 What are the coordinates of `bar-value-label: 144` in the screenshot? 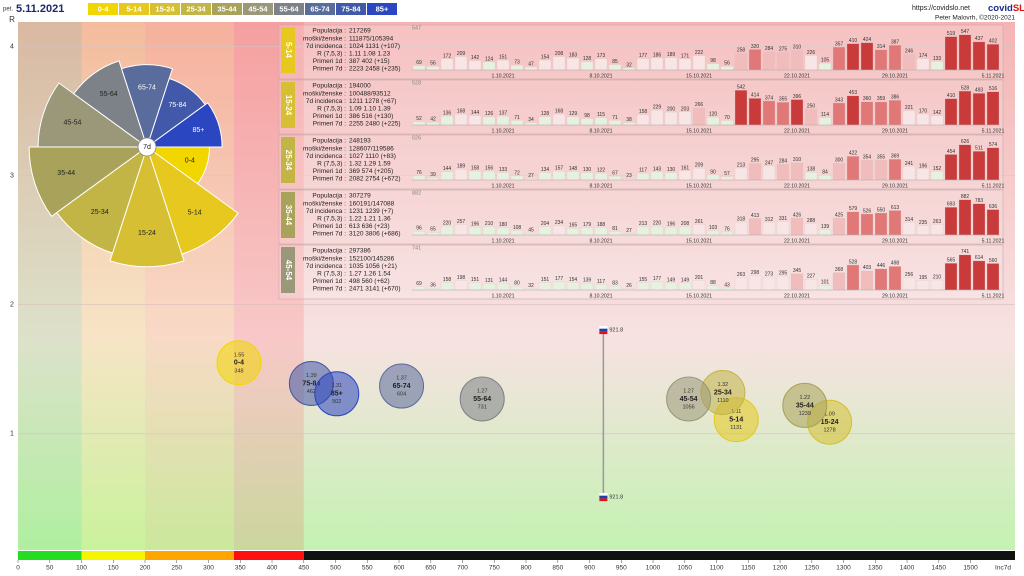 It's located at (475, 113).